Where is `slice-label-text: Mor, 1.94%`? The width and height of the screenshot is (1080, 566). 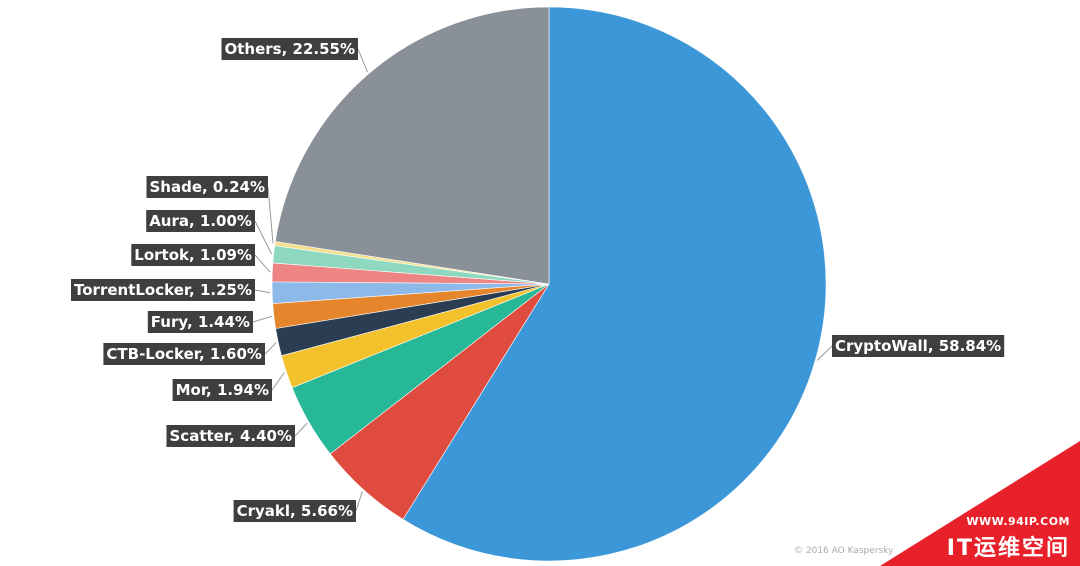 slice-label-text: Mor, 1.94% is located at coordinates (222, 390).